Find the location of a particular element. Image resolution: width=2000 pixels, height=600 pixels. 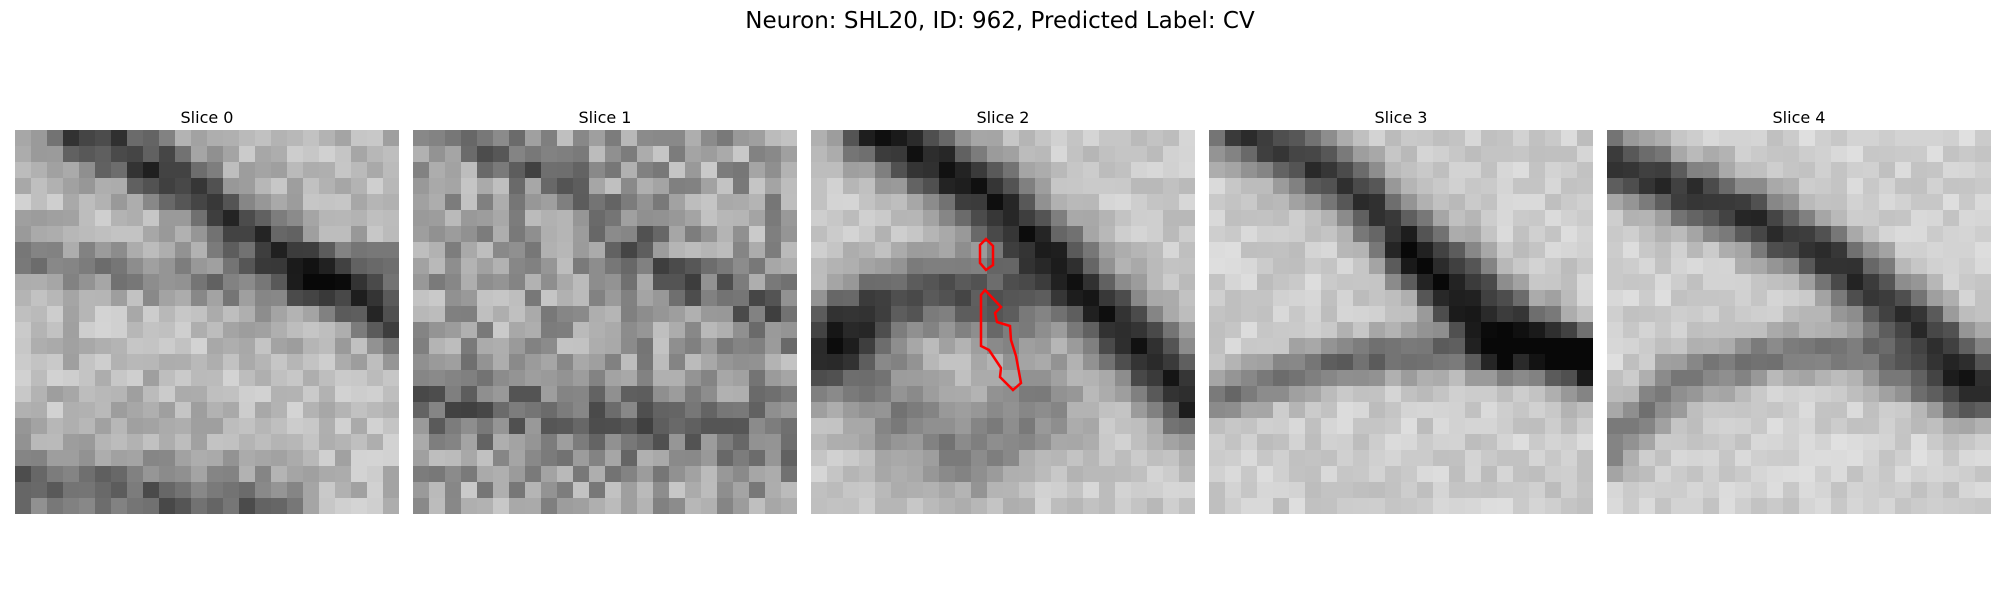

panel-slice-2: Slice 2 is located at coordinates (1003, 311).